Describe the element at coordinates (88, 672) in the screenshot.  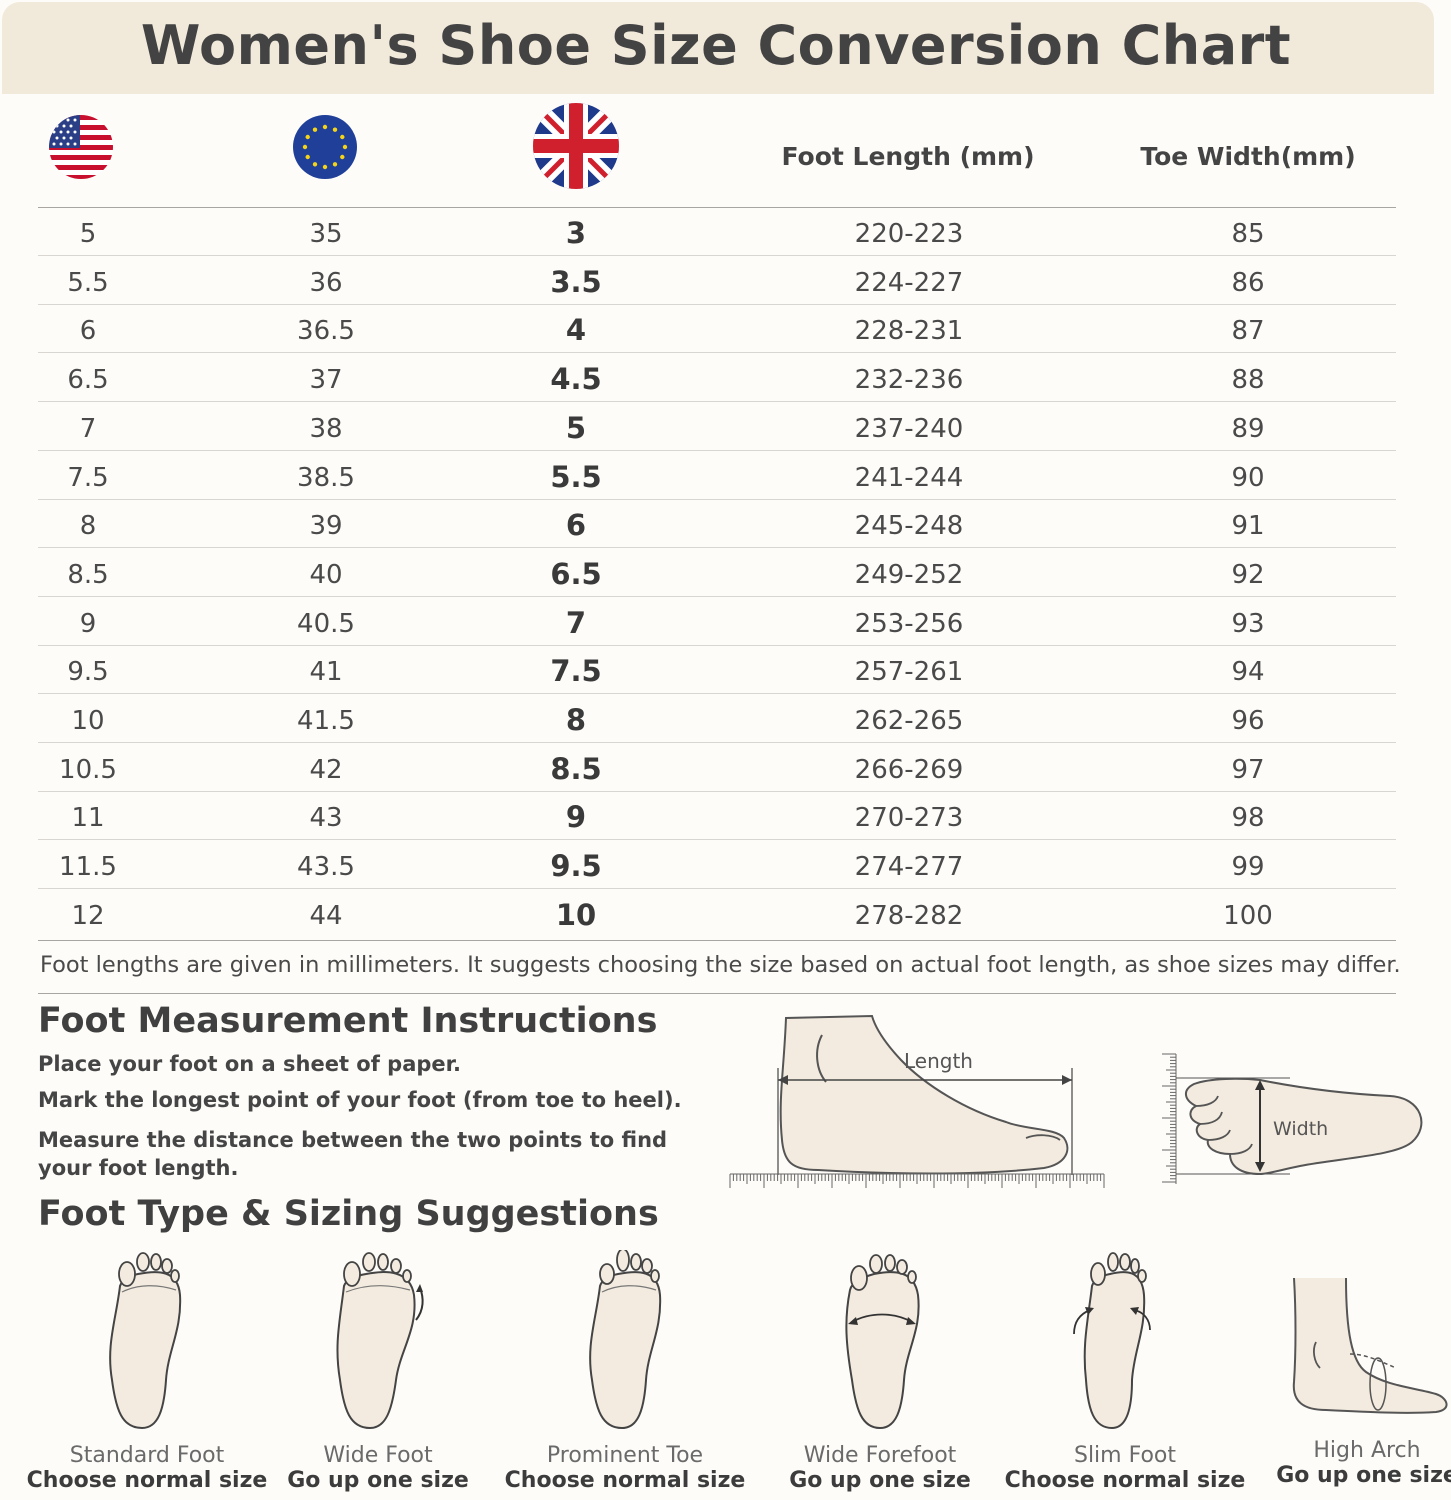
I see `cell-us: 9.5` at that location.